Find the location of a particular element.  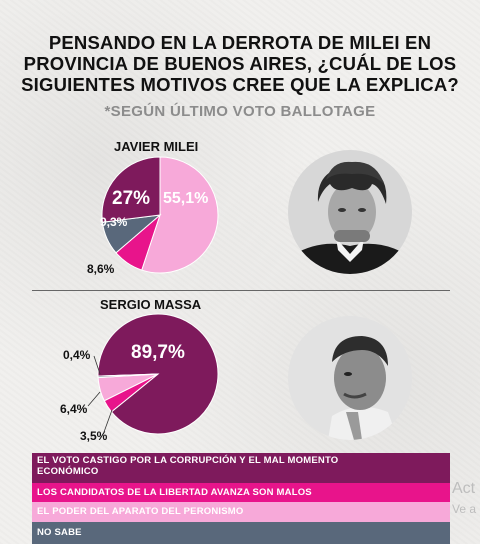

legend-aparato: EL PODER DEL APARATO DEL PERONISMO is located at coordinates (241, 512).